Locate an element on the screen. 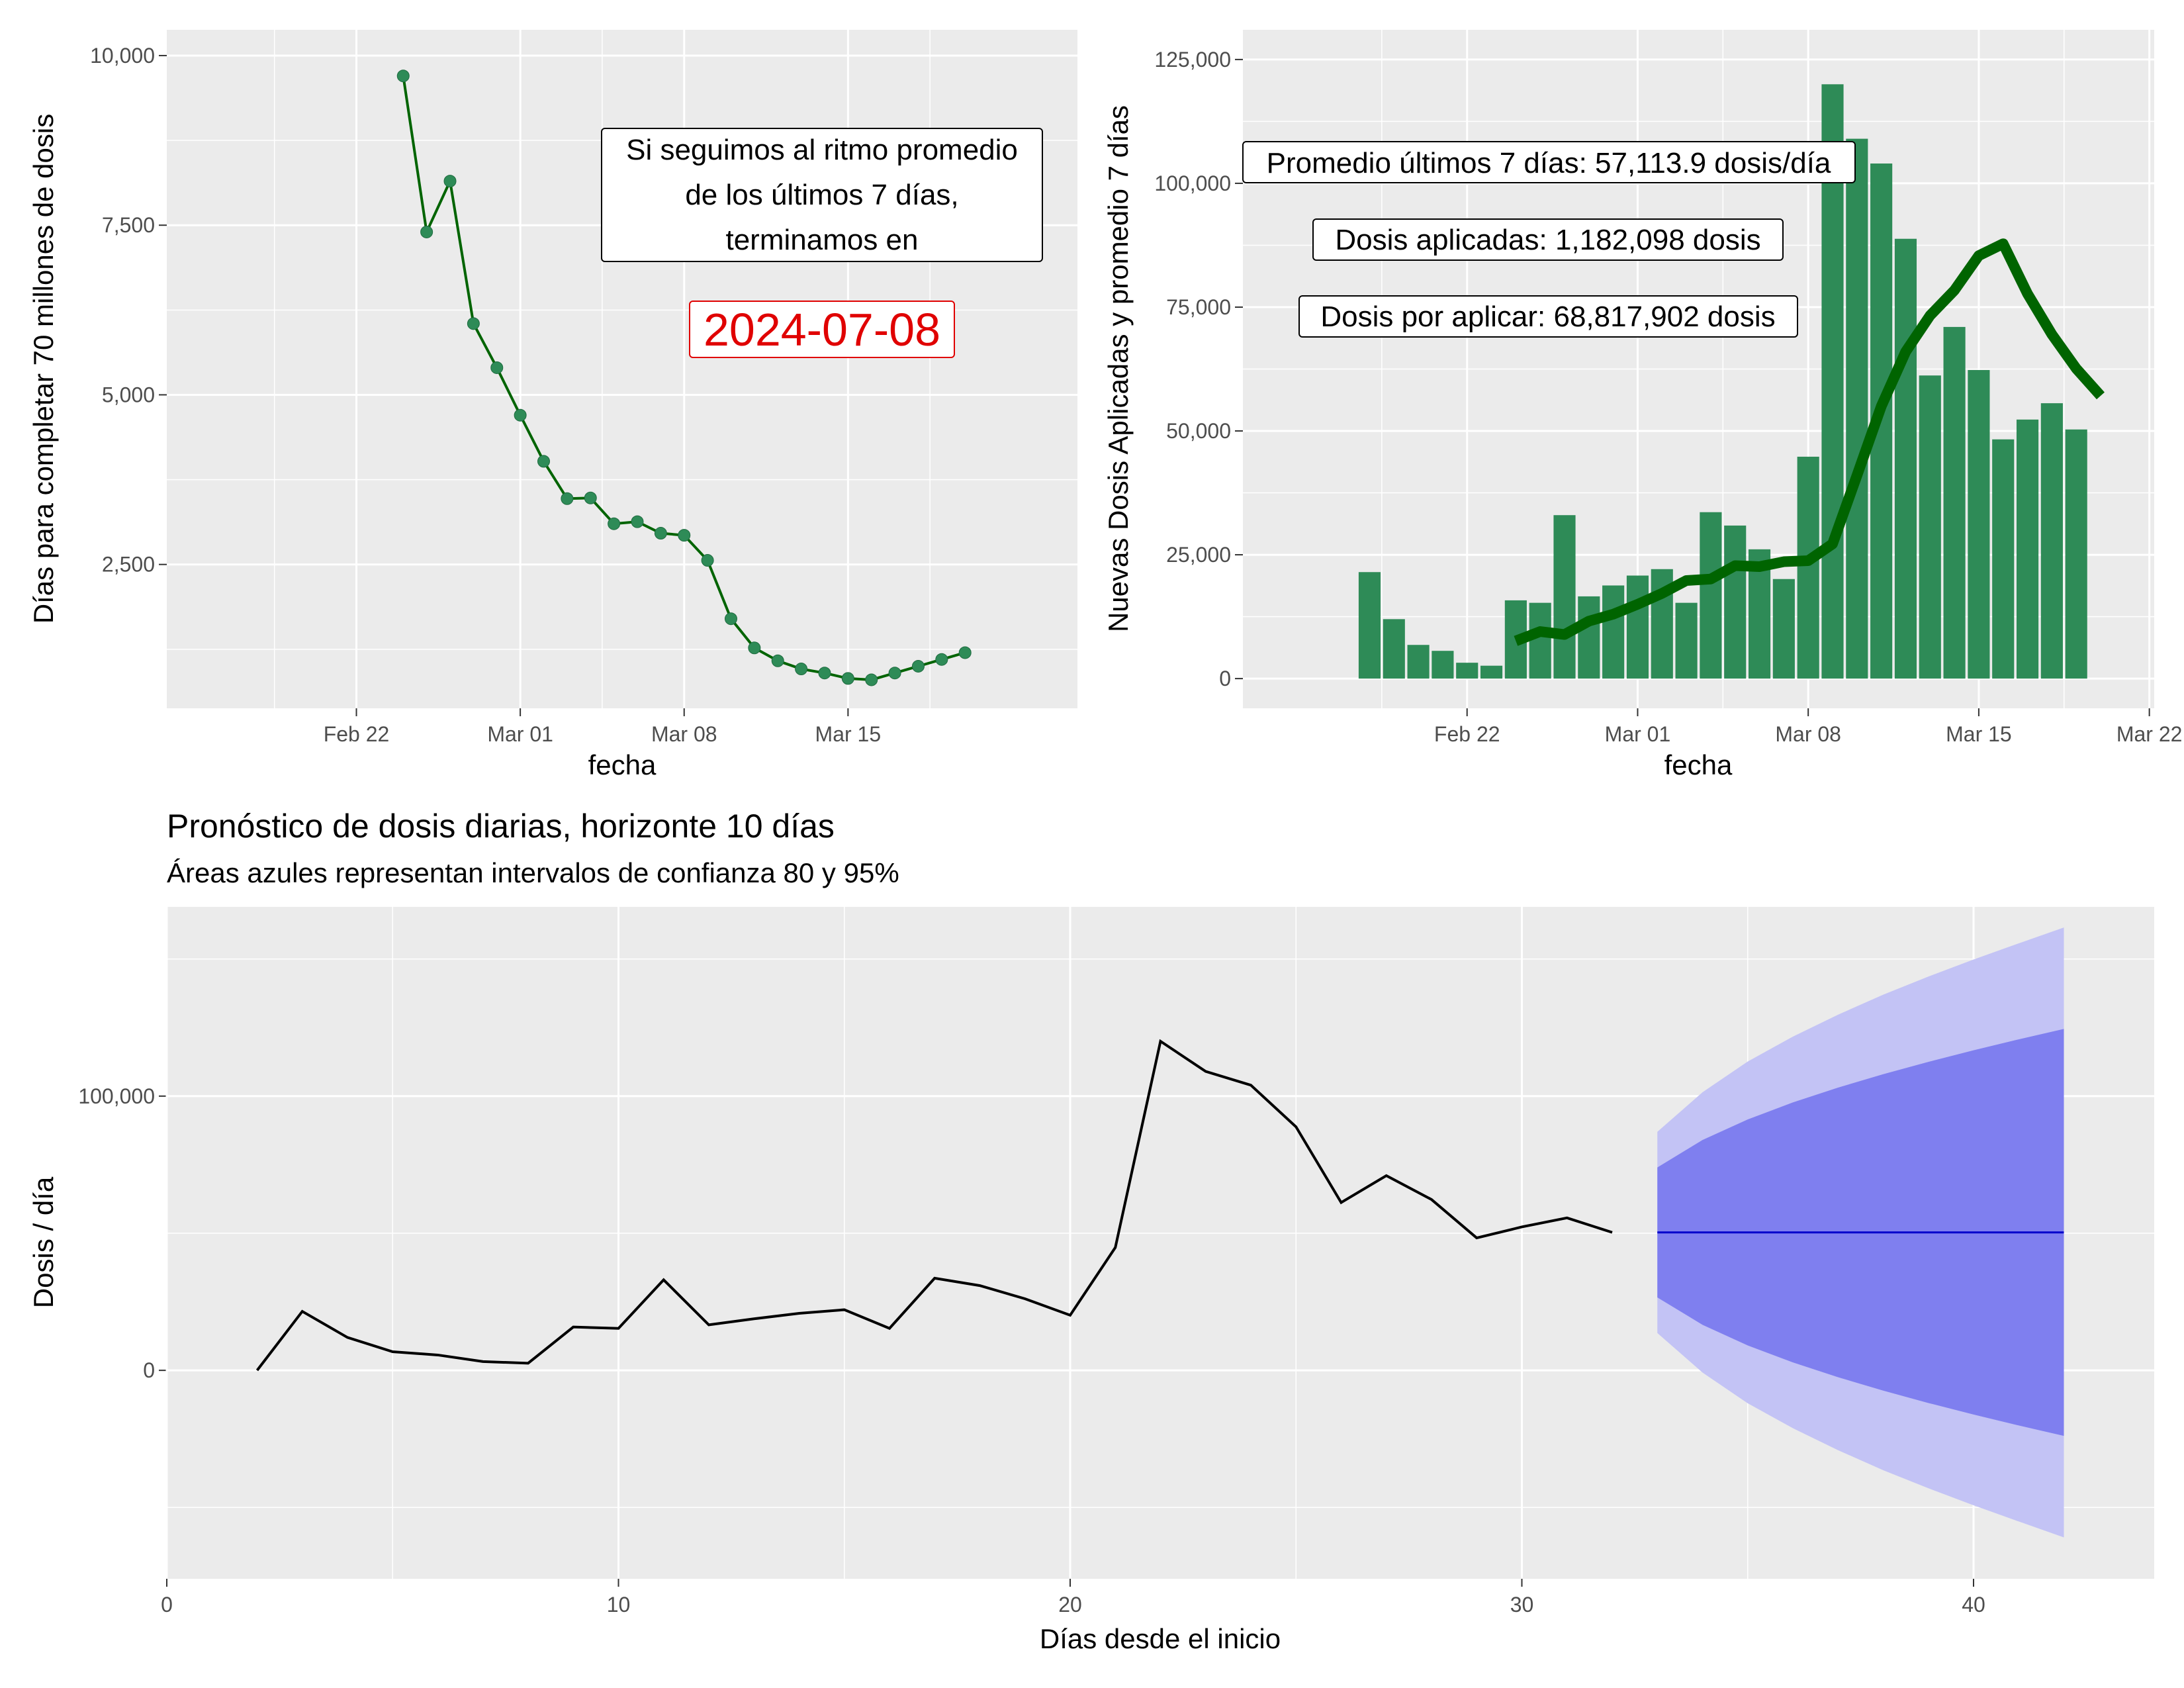 Image resolution: width=2184 pixels, height=1688 pixels. seven-day-average-line is located at coordinates (1809, 442).